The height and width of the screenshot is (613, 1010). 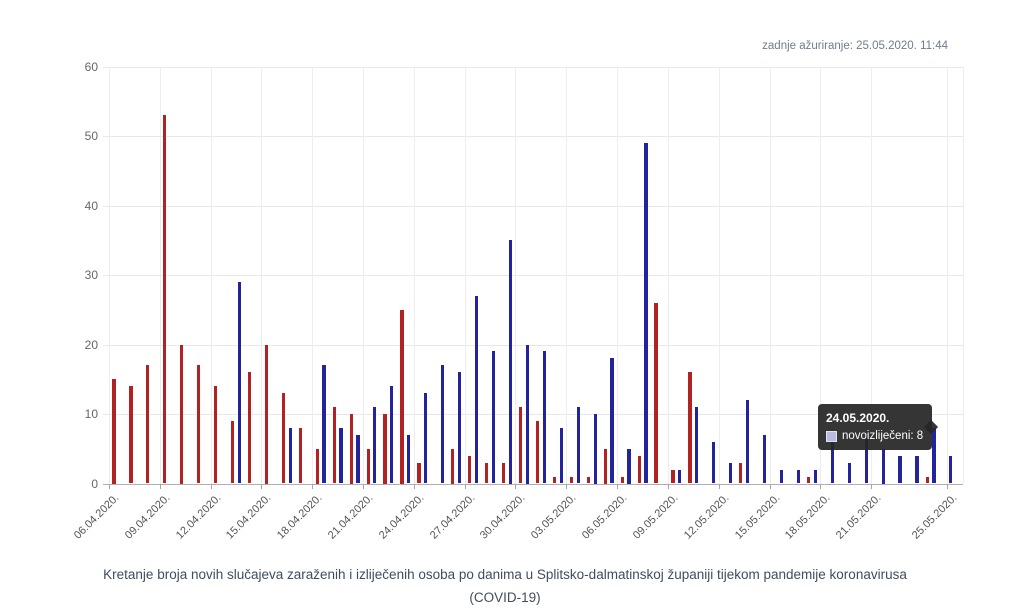 What do you see at coordinates (855, 46) in the screenshot?
I see `last-update-text: zadnje ažuriranje: 25.05.2020. 11:44` at bounding box center [855, 46].